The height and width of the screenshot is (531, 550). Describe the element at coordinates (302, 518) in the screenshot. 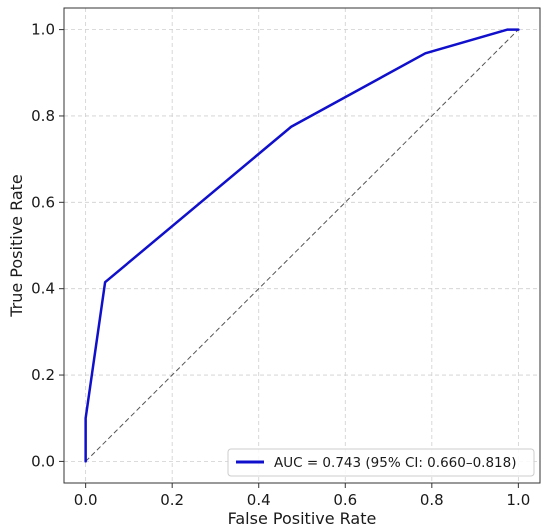

I see `x-axis-label: False Positive Rate` at that location.